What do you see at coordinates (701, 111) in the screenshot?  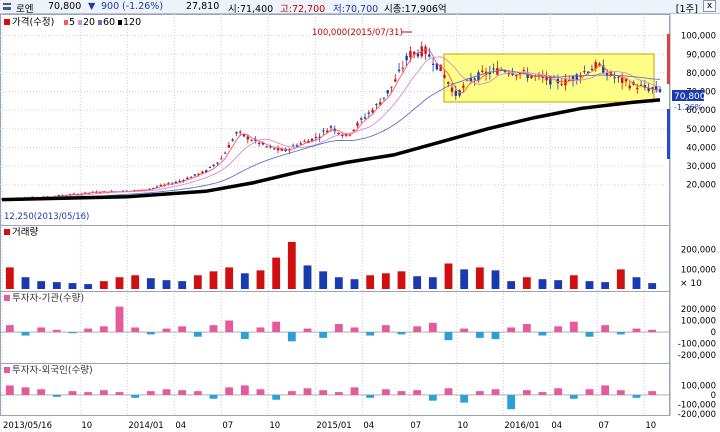 I see `price-tick-label: 60,000` at bounding box center [701, 111].